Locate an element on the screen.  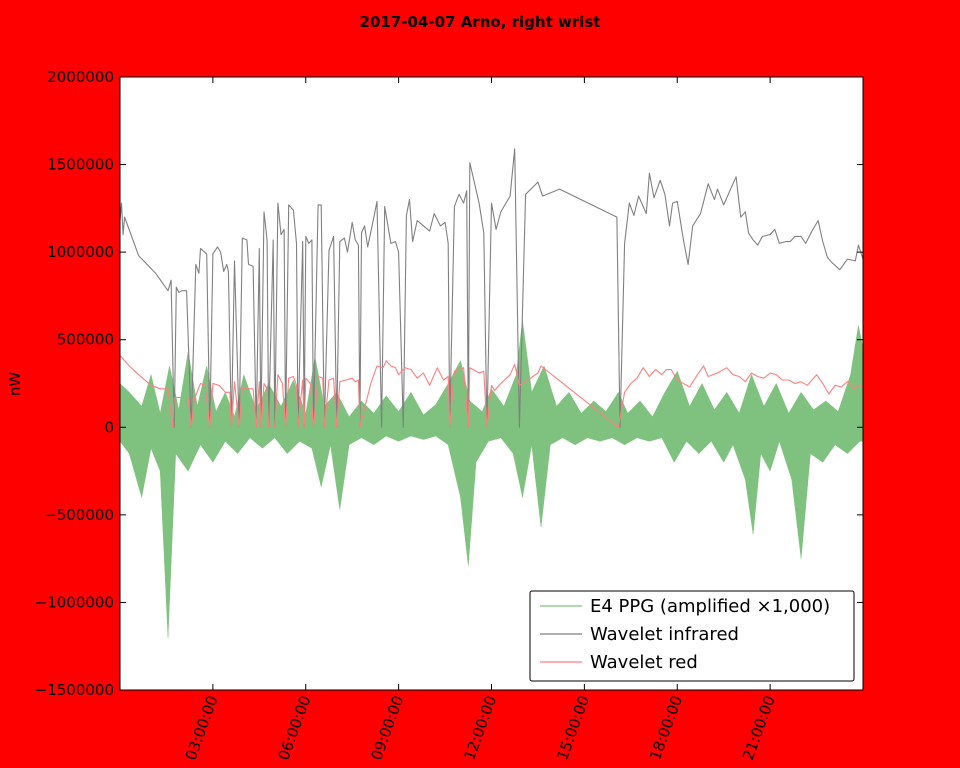
x-tick-label: 03:00:00 is located at coordinates (202, 727).